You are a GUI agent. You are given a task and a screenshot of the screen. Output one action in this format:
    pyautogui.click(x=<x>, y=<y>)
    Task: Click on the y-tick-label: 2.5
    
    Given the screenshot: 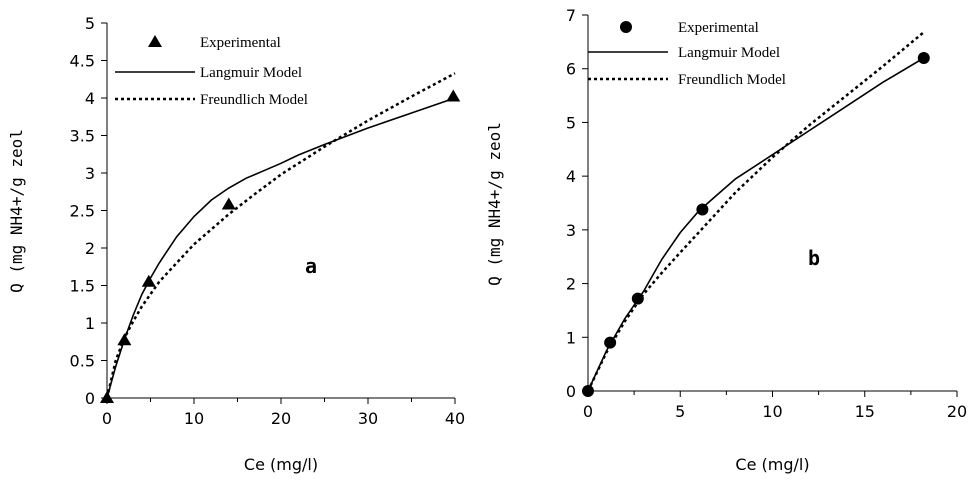 What is the action you would take?
    pyautogui.click(x=82, y=211)
    